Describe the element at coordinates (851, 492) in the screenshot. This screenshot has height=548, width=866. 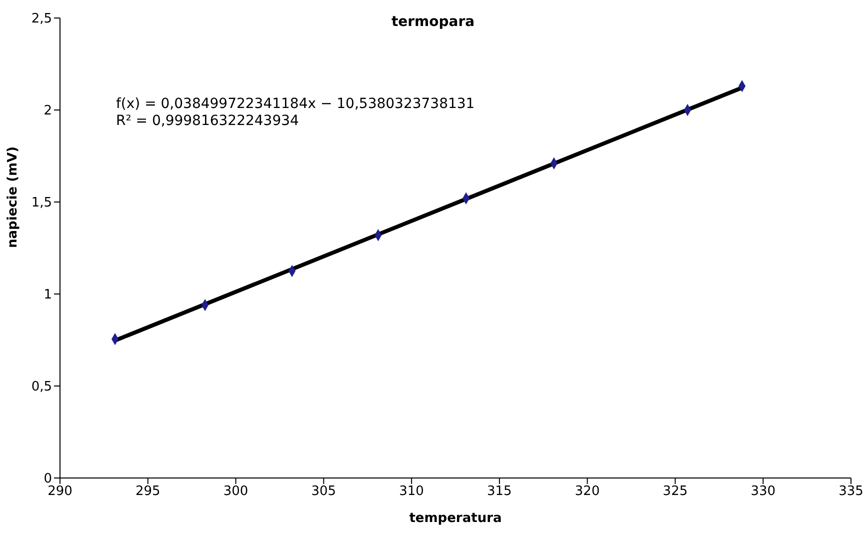
I see `x-tick-label: 335` at that location.